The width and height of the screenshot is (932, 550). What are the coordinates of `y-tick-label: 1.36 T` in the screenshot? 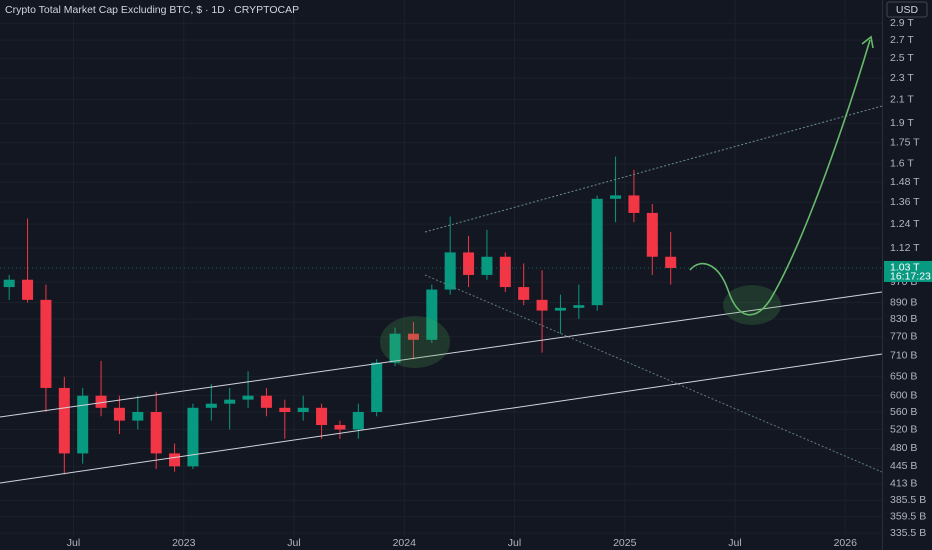 It's located at (905, 202).